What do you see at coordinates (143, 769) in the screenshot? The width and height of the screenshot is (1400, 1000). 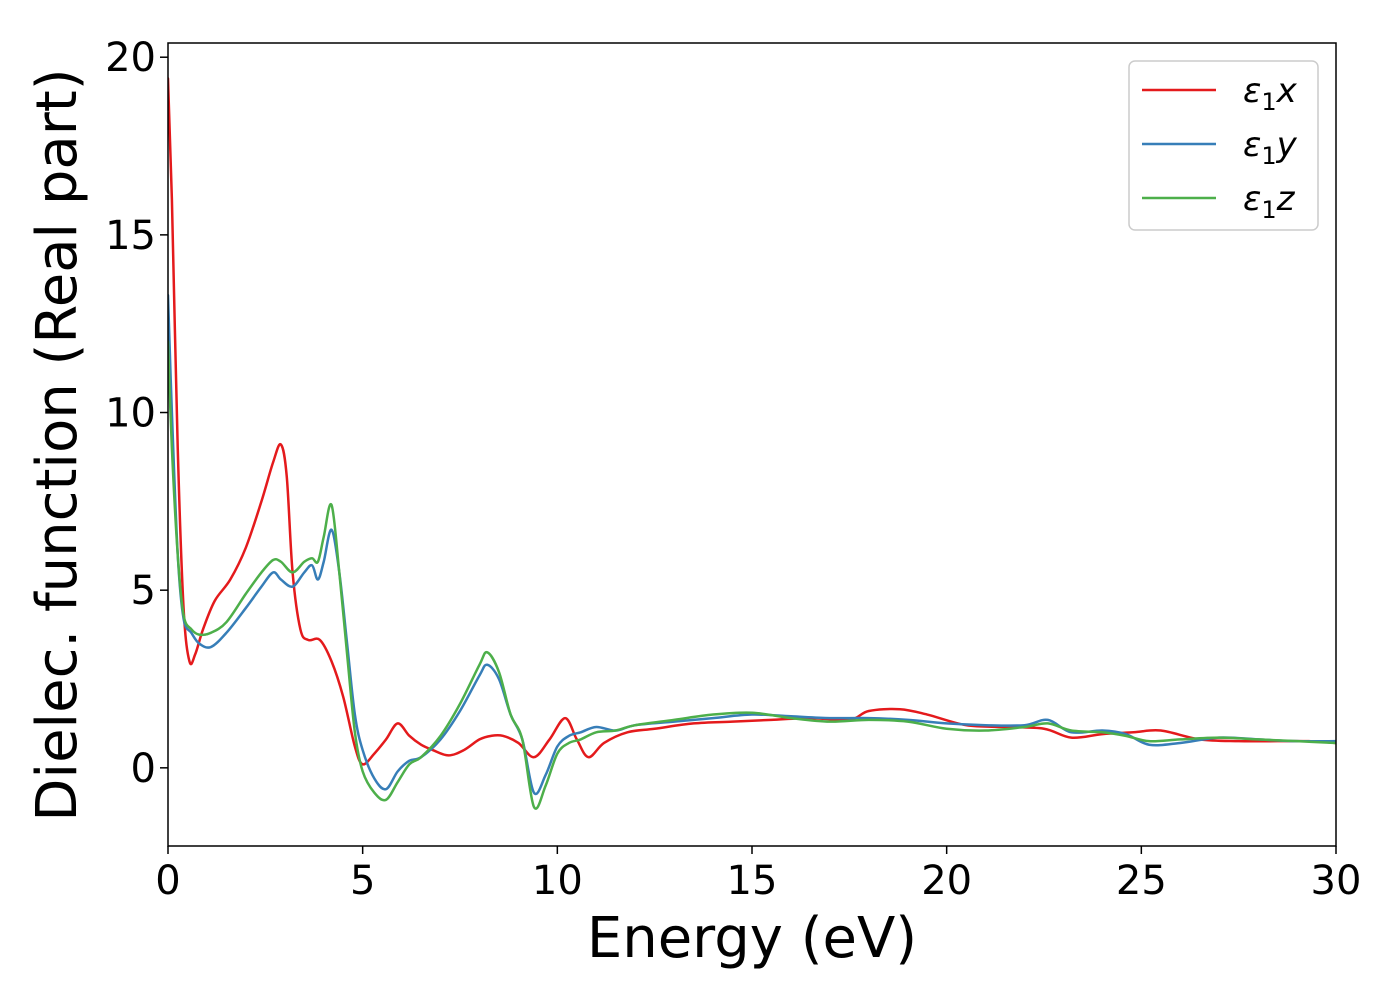 I see `y-tick-label: 0` at bounding box center [143, 769].